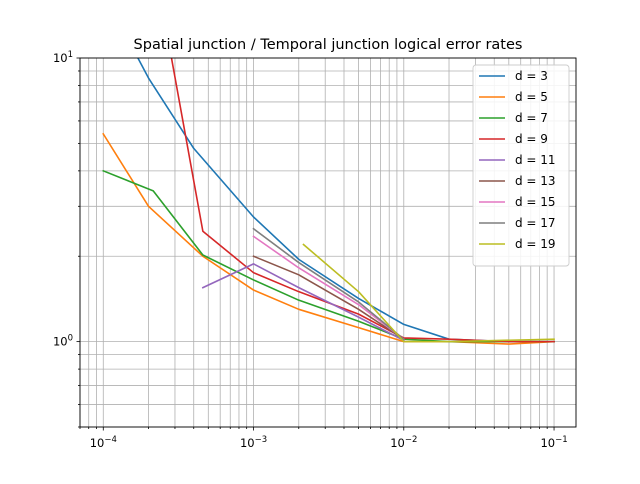  I want to click on legend-label-6: d = 13, so click(535, 181).